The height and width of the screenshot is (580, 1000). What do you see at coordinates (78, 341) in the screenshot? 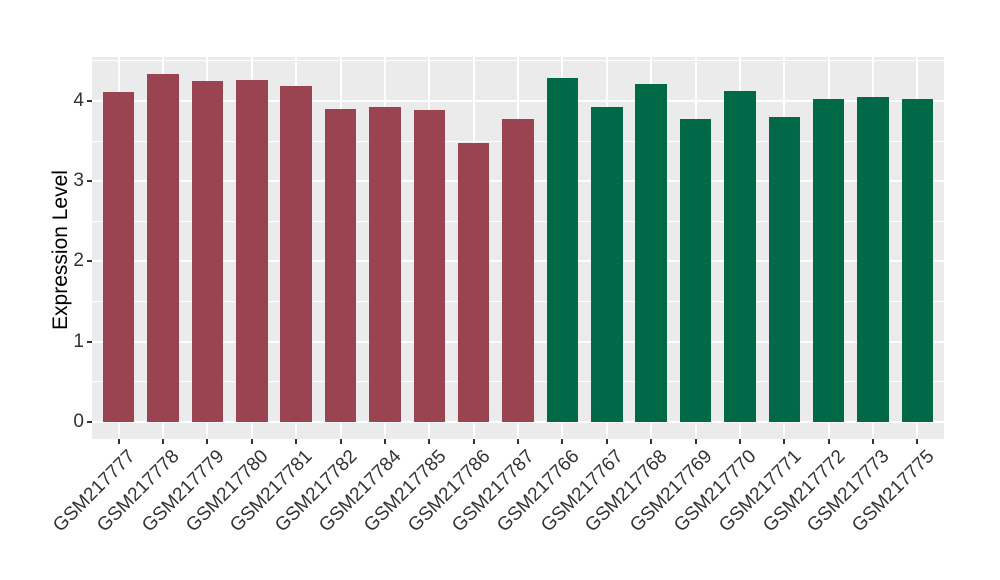
I see `y-tick-label: 1` at bounding box center [78, 341].